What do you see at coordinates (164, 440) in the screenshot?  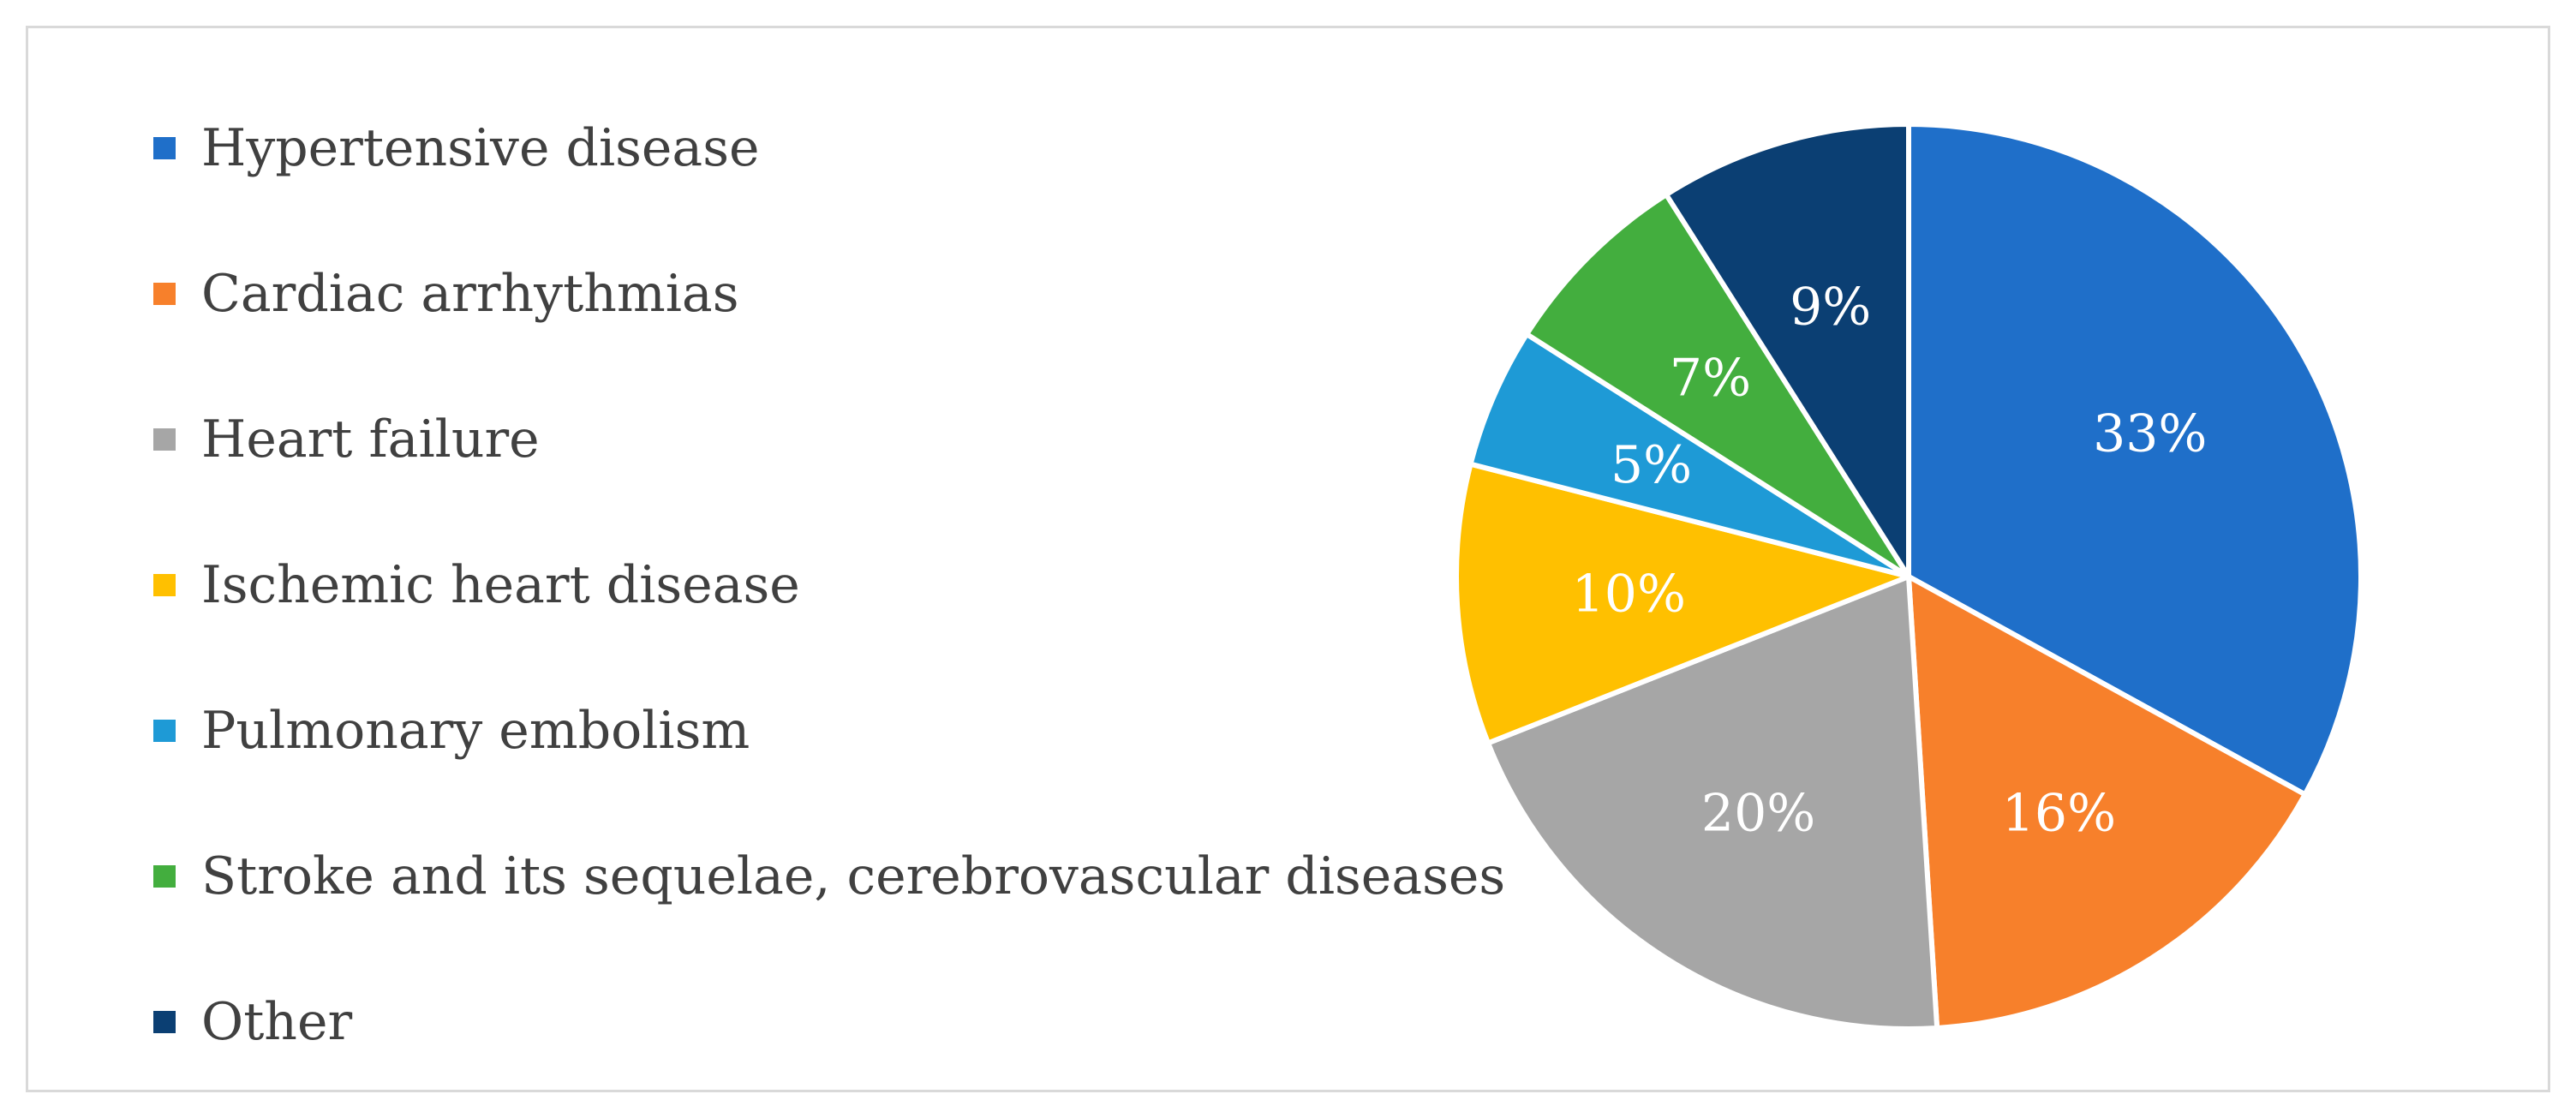 I see `legend-swatch-heart-failure` at bounding box center [164, 440].